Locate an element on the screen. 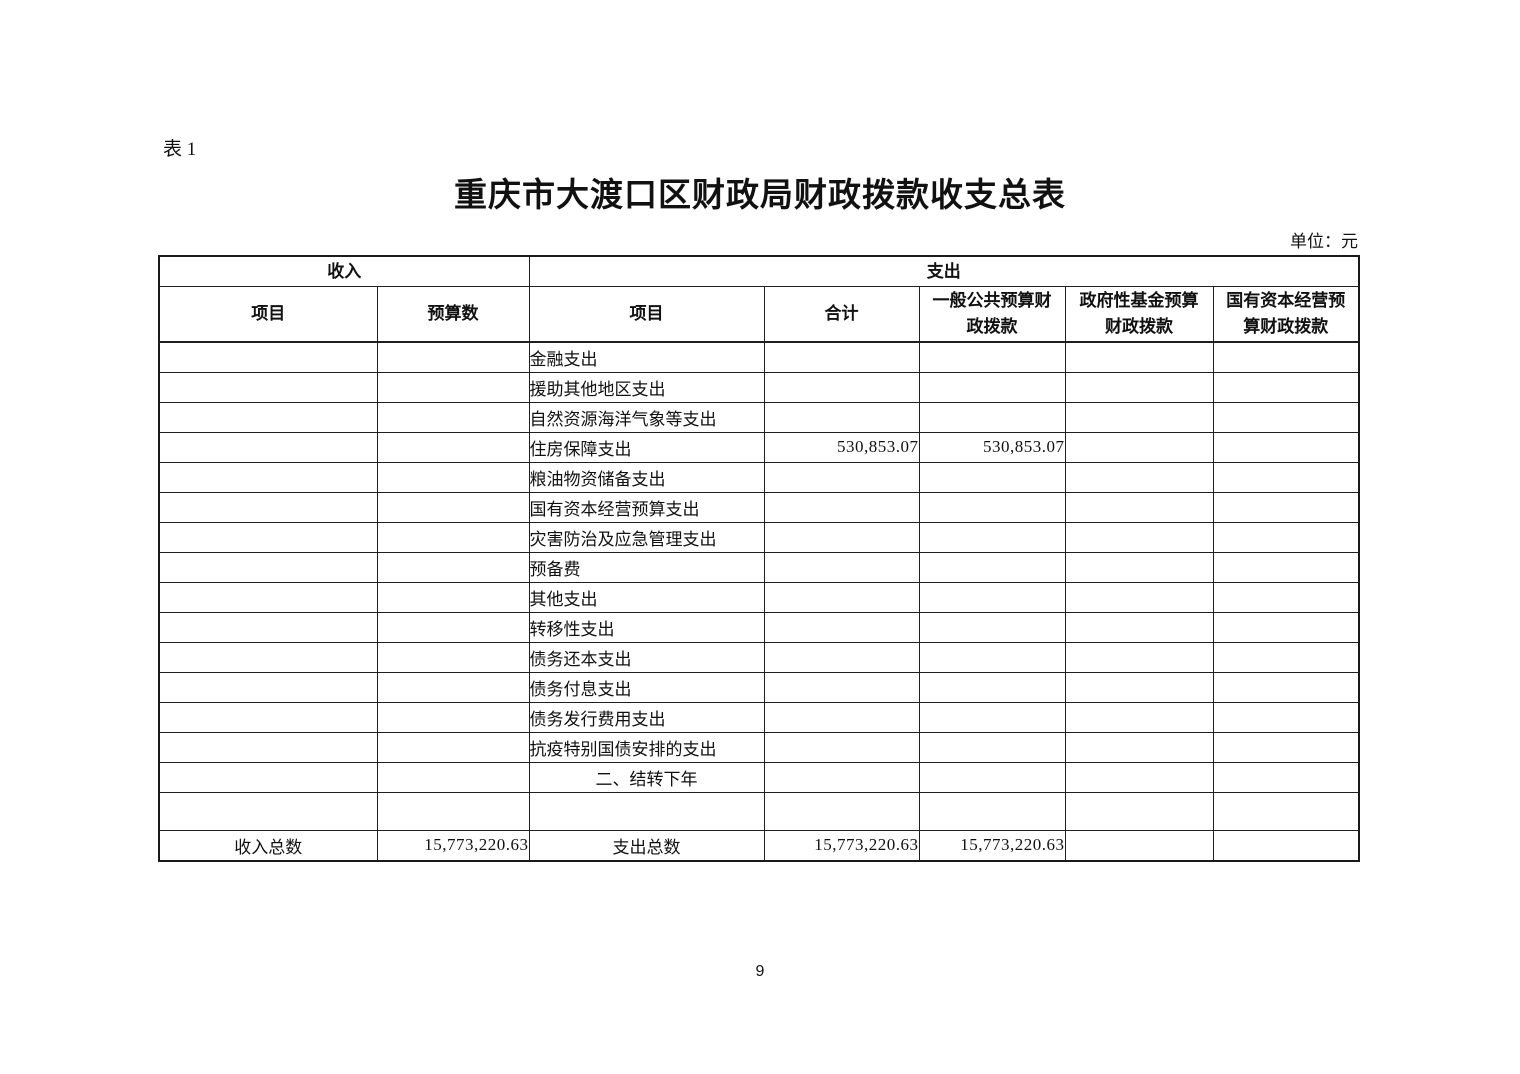 This screenshot has width=1520, height=1074. income-budget-cell: 15,773,220.63 is located at coordinates (453, 845).